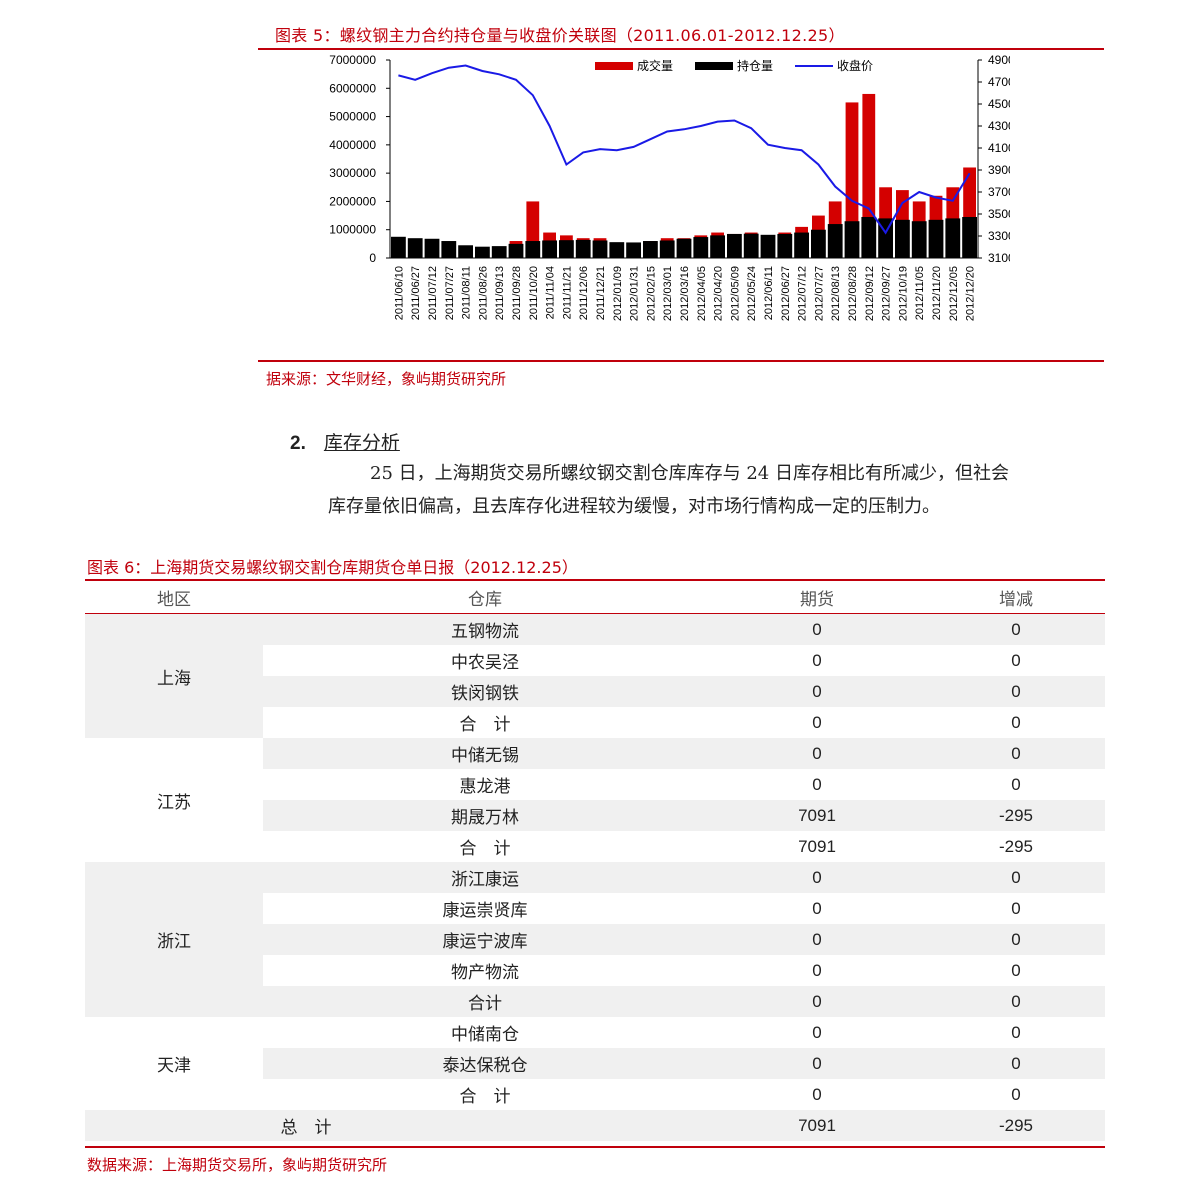 The width and height of the screenshot is (1190, 1192). What do you see at coordinates (298, 443) in the screenshot?
I see `section-number: 2.` at bounding box center [298, 443].